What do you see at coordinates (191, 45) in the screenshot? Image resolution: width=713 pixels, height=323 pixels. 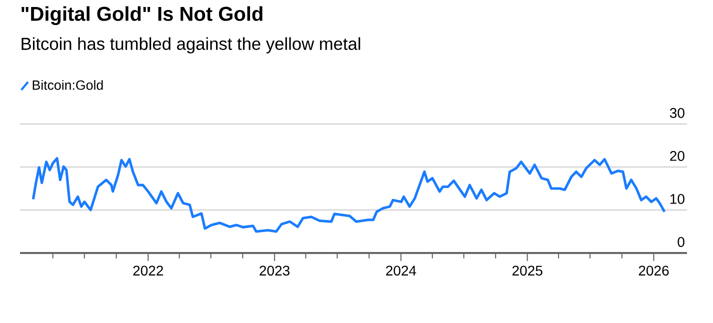 I see `chart-subtitle: Bitcoin has tumbled against the yellow metal` at bounding box center [191, 45].